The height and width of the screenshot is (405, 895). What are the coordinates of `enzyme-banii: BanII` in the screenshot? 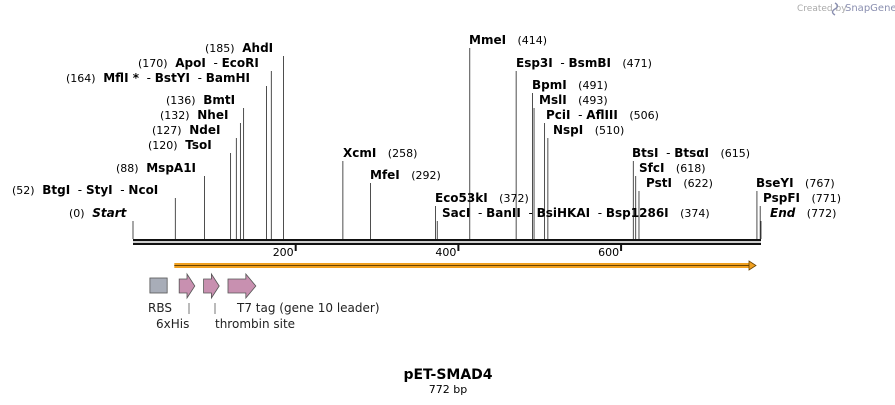 It's located at (503, 213).